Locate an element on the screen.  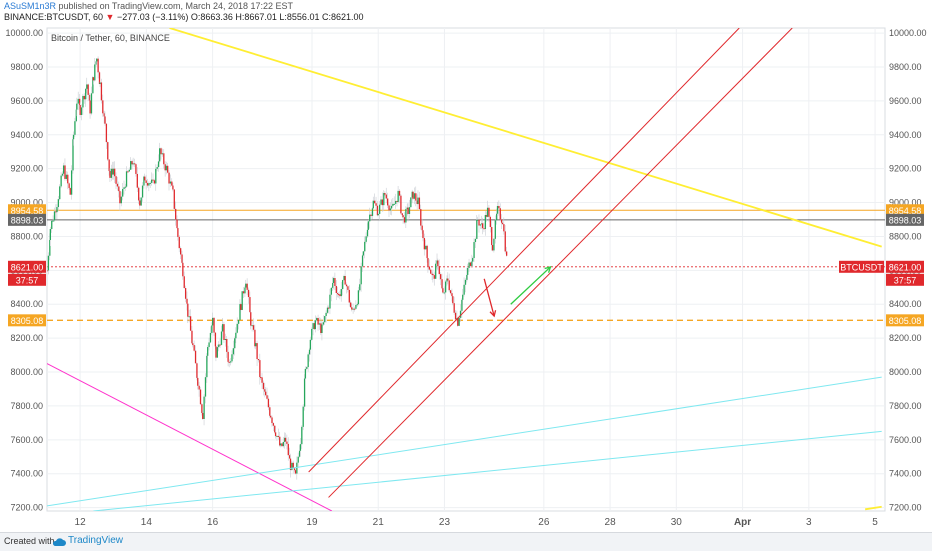
countdown-label-right: 37:57 is located at coordinates (905, 280).